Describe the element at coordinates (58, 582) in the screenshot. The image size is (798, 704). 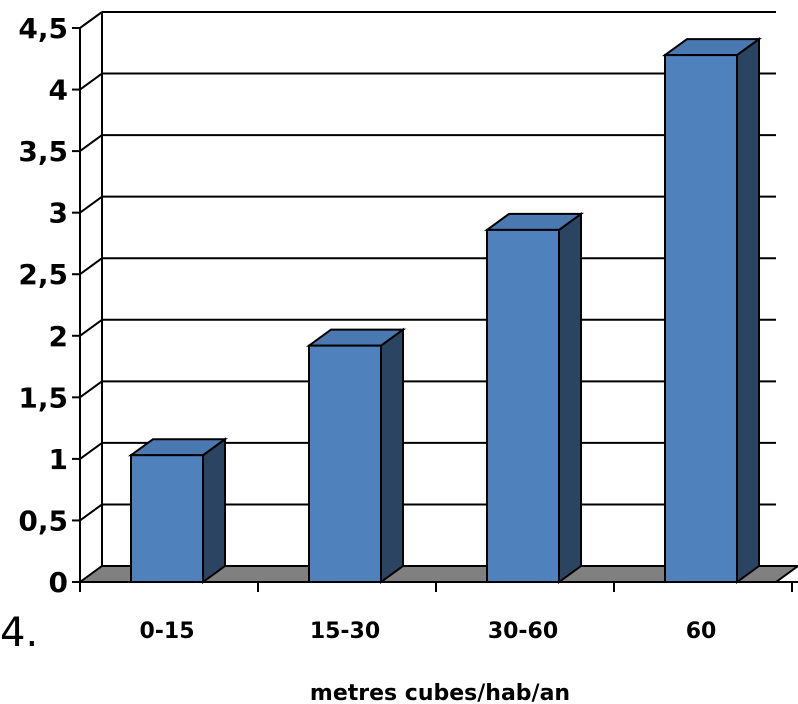
I see `y-tick-label: 0` at that location.